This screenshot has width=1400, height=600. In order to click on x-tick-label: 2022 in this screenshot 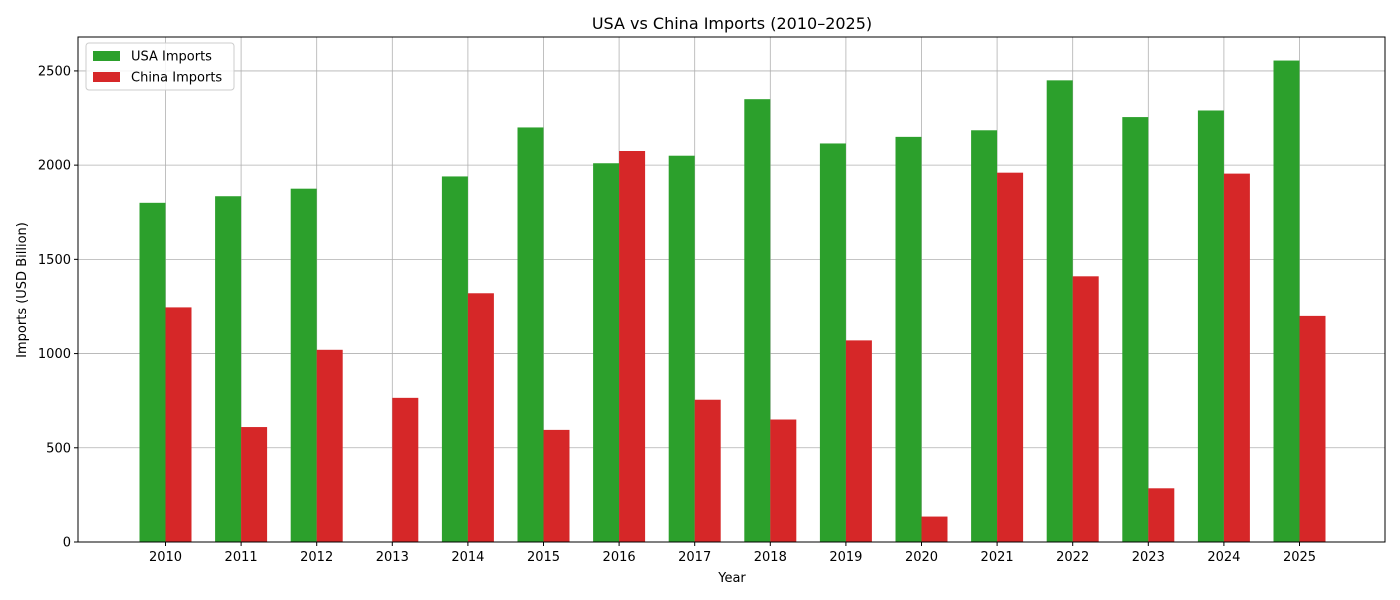, I will do `click(1072, 557)`.